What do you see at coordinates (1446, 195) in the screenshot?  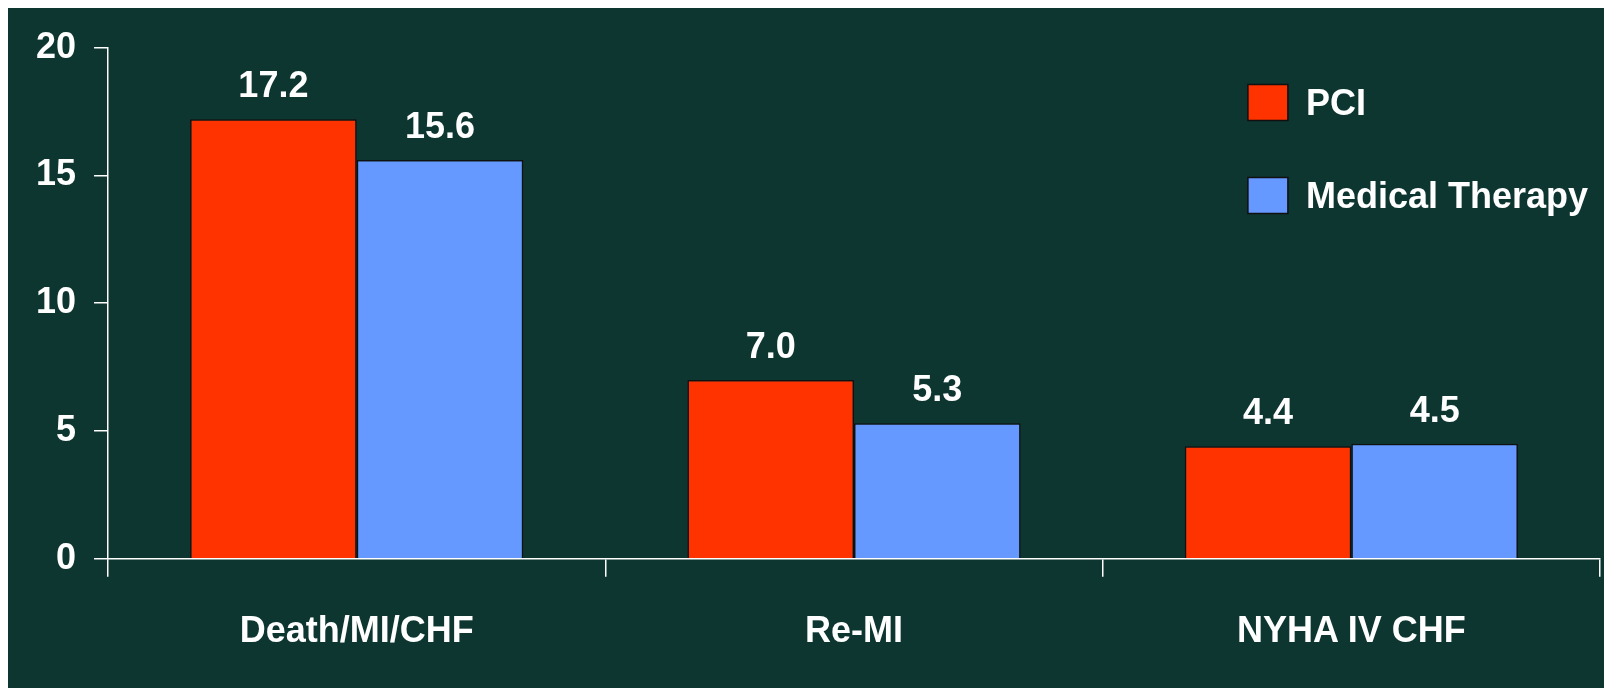 I see `legend-label: Medical Therapy` at bounding box center [1446, 195].